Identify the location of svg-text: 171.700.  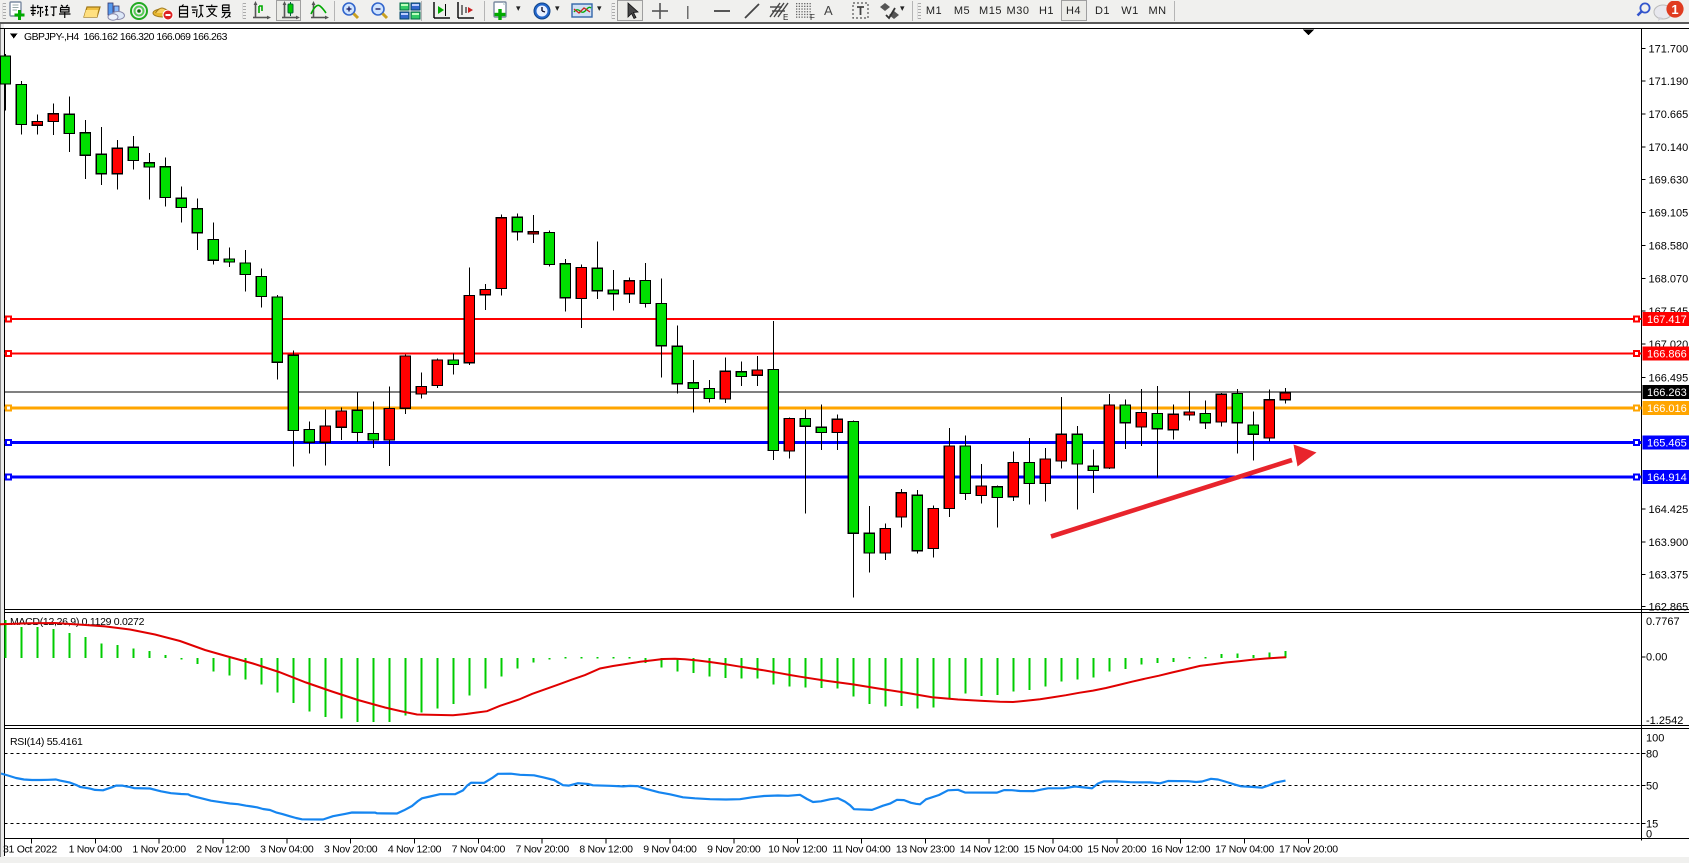
(1669, 50).